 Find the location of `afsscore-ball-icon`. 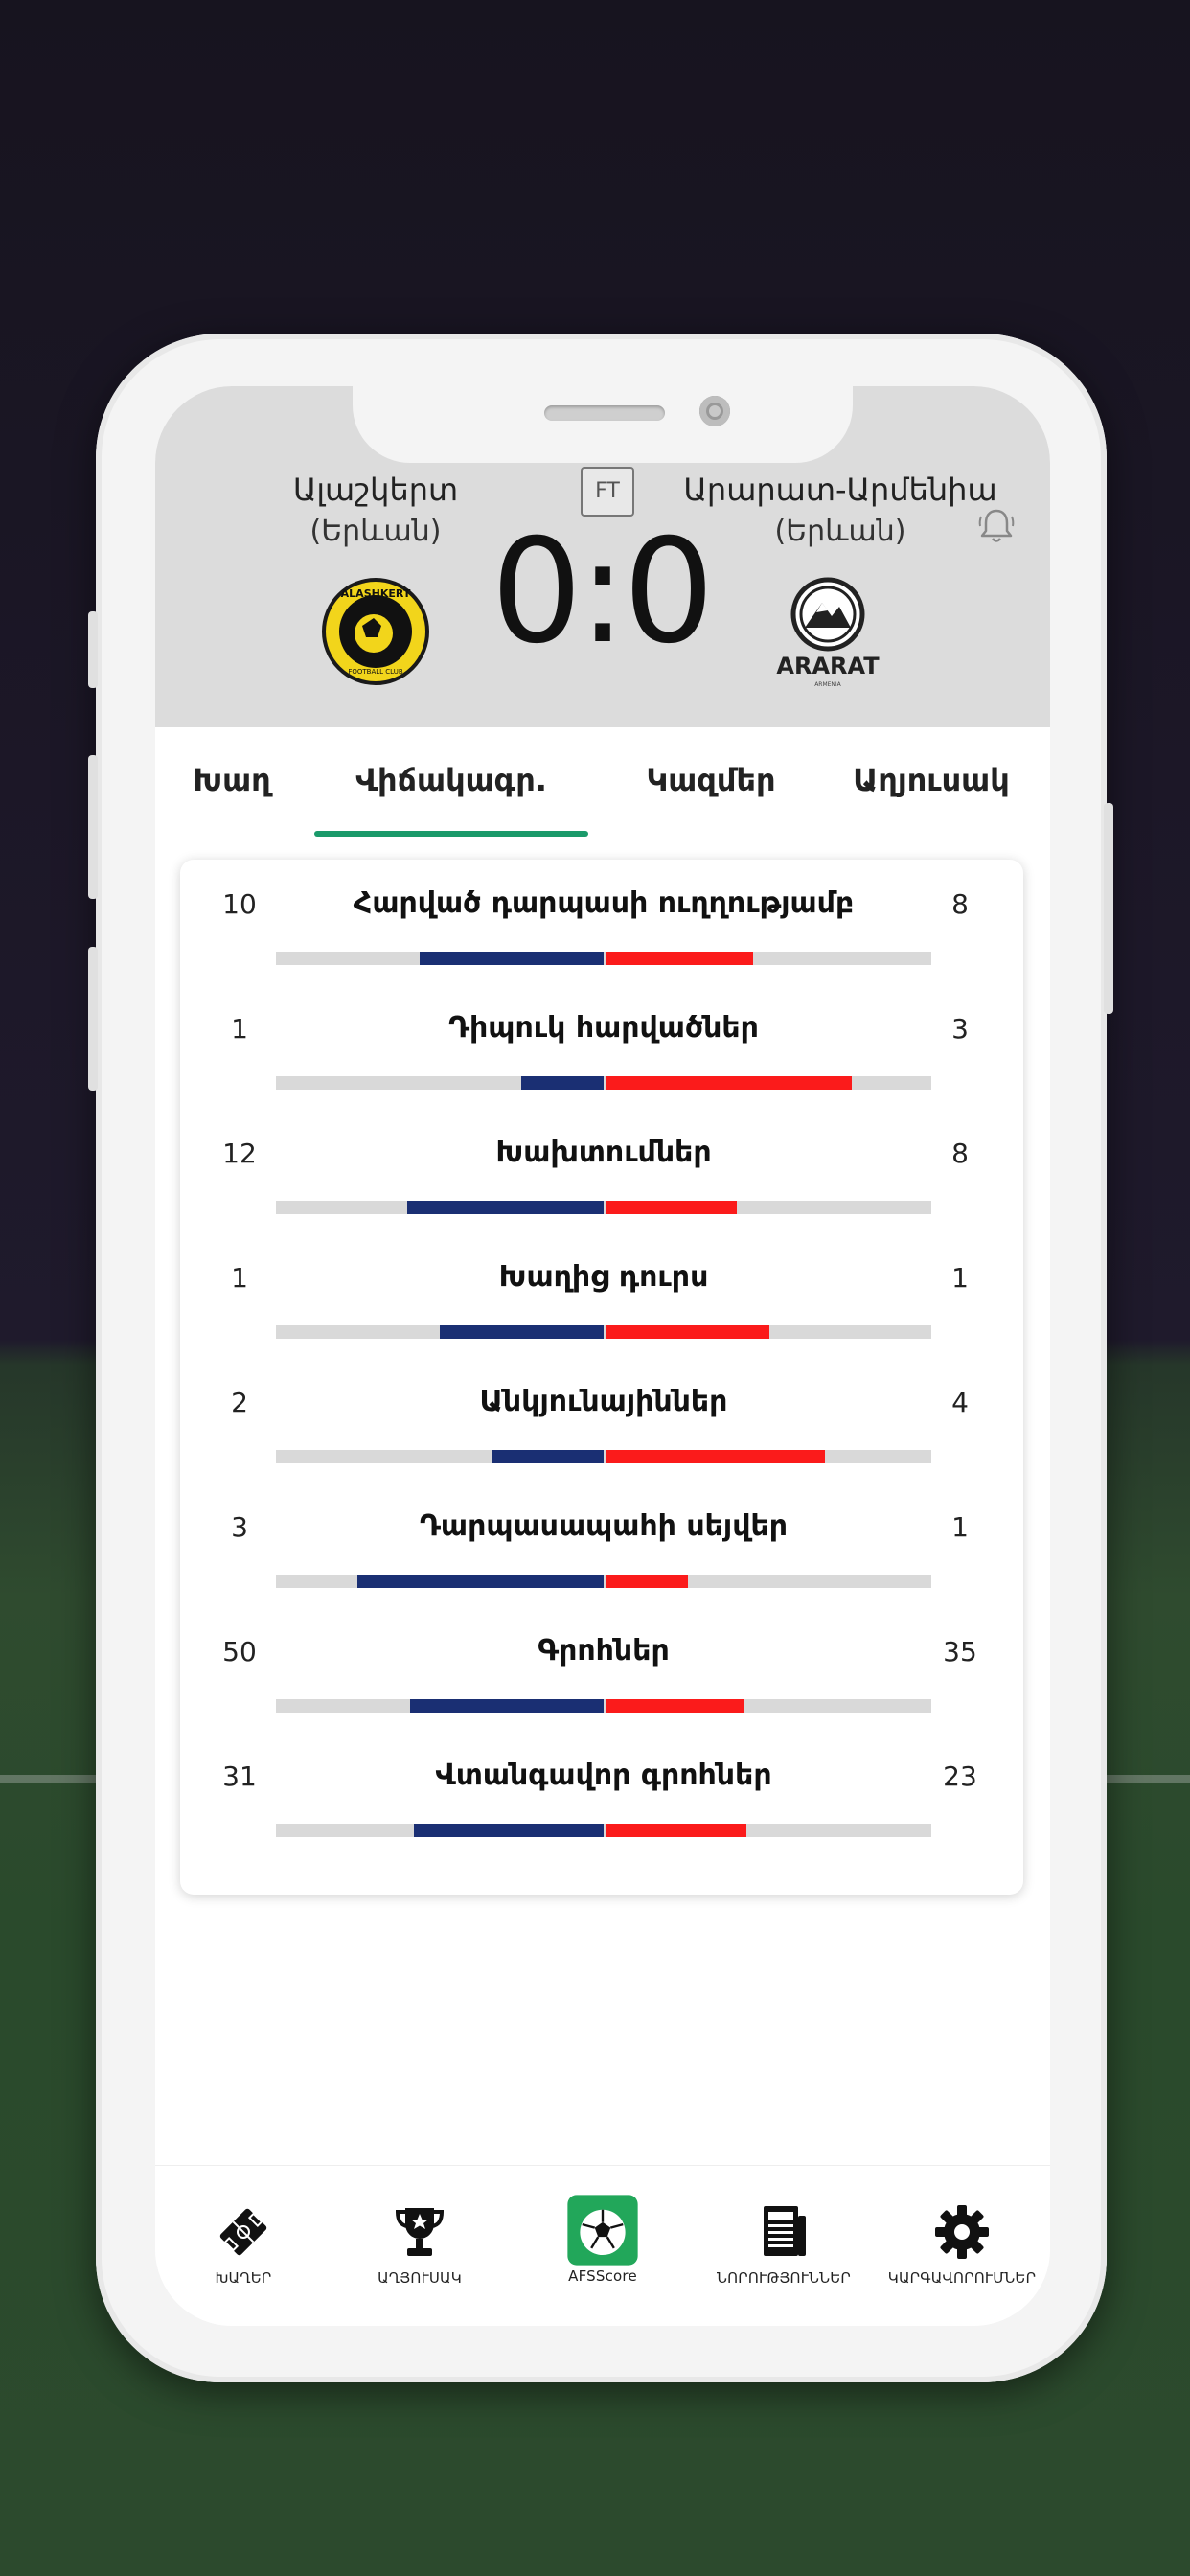

afsscore-ball-icon is located at coordinates (603, 2230).